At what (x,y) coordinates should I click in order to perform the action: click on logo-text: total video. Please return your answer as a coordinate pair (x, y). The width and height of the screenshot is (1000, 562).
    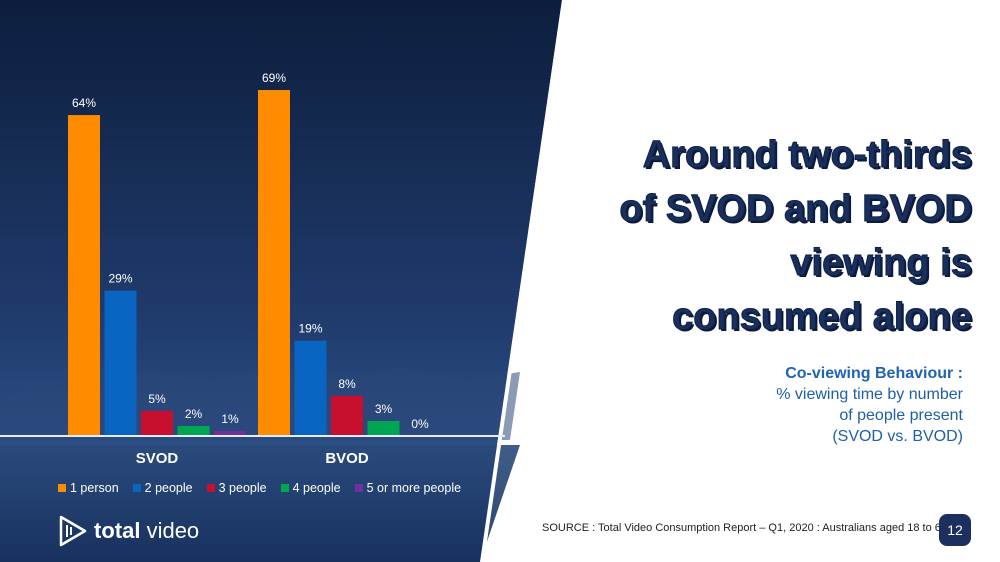
    Looking at the image, I should click on (146, 531).